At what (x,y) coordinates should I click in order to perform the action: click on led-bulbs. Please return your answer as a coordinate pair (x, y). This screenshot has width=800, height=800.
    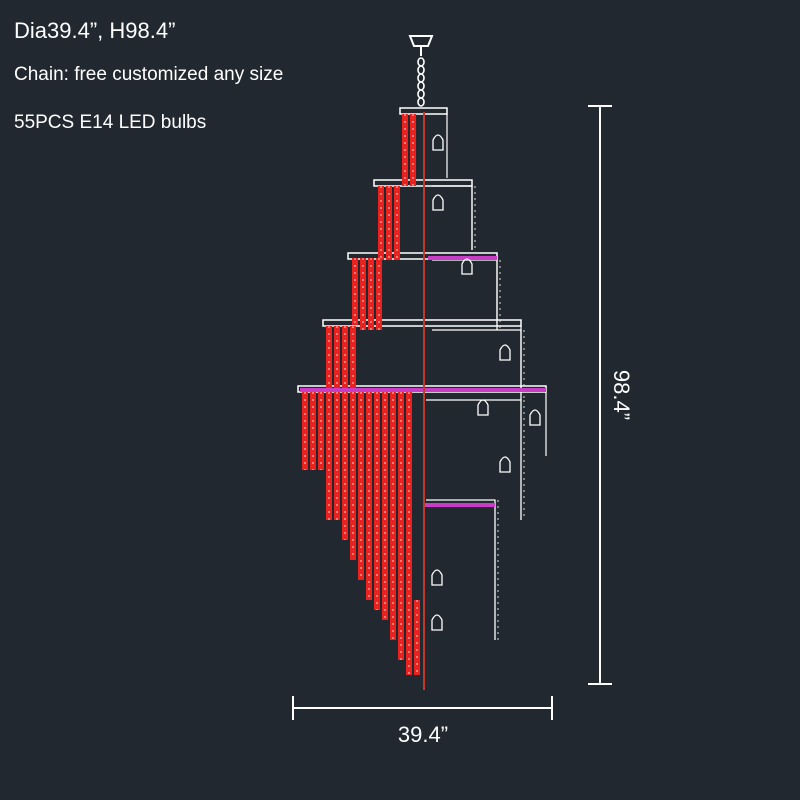
    Looking at the image, I should click on (486, 382).